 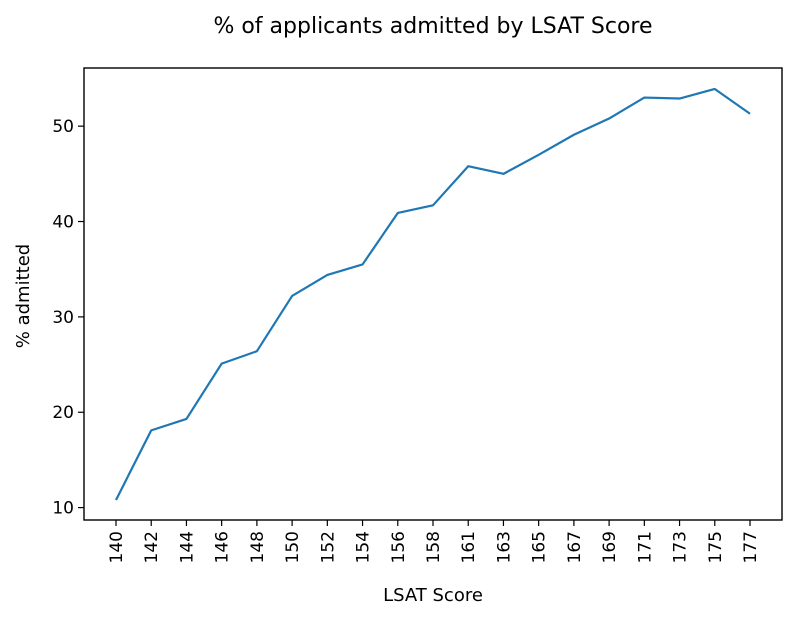 I want to click on x-tick-label: 142, so click(x=152, y=547).